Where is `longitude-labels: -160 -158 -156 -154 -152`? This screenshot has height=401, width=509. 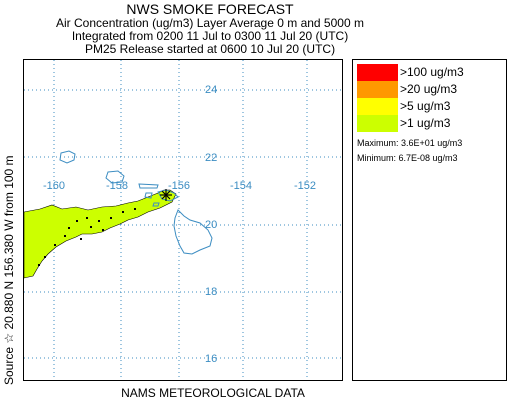 longitude-labels: -160 -158 -156 -154 -152 is located at coordinates (179, 186).